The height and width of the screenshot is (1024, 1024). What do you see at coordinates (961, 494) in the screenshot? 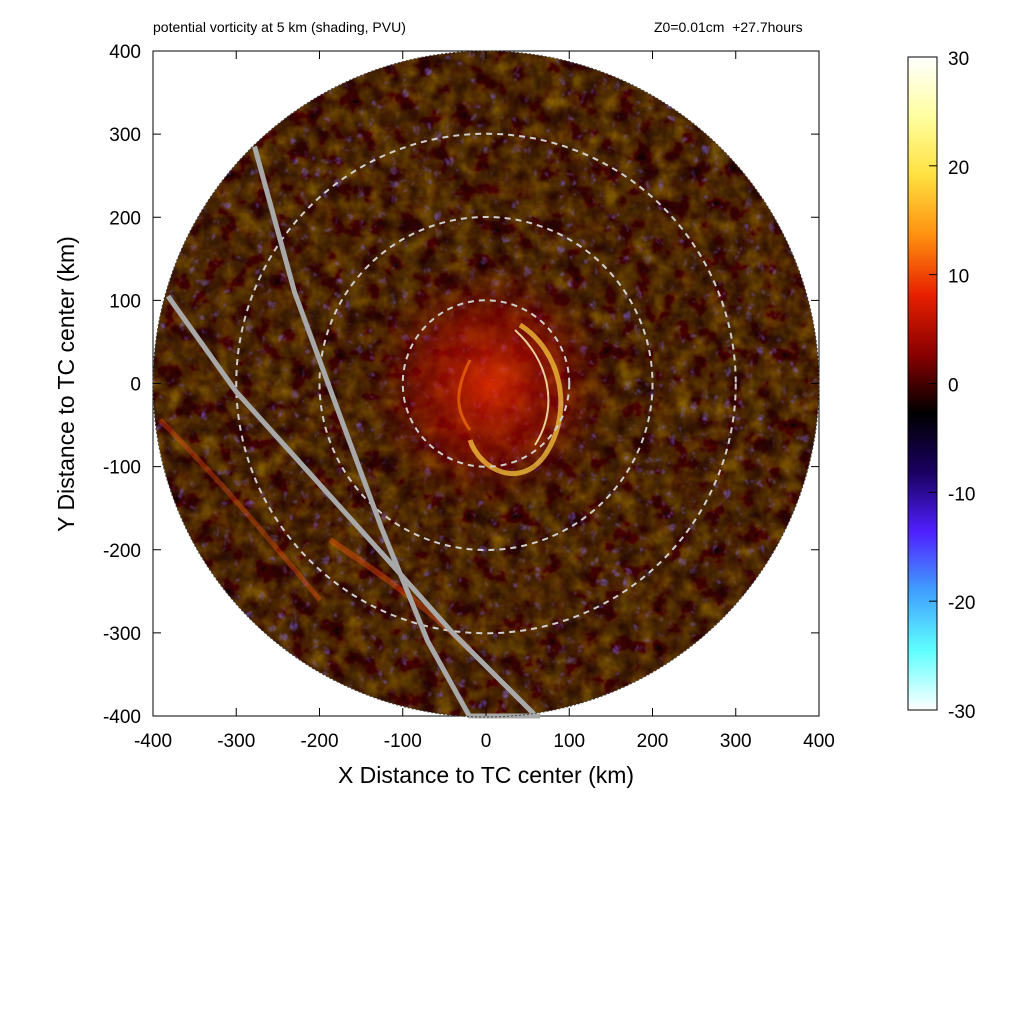
I see `colorbar-tick-label: -10` at bounding box center [961, 494].